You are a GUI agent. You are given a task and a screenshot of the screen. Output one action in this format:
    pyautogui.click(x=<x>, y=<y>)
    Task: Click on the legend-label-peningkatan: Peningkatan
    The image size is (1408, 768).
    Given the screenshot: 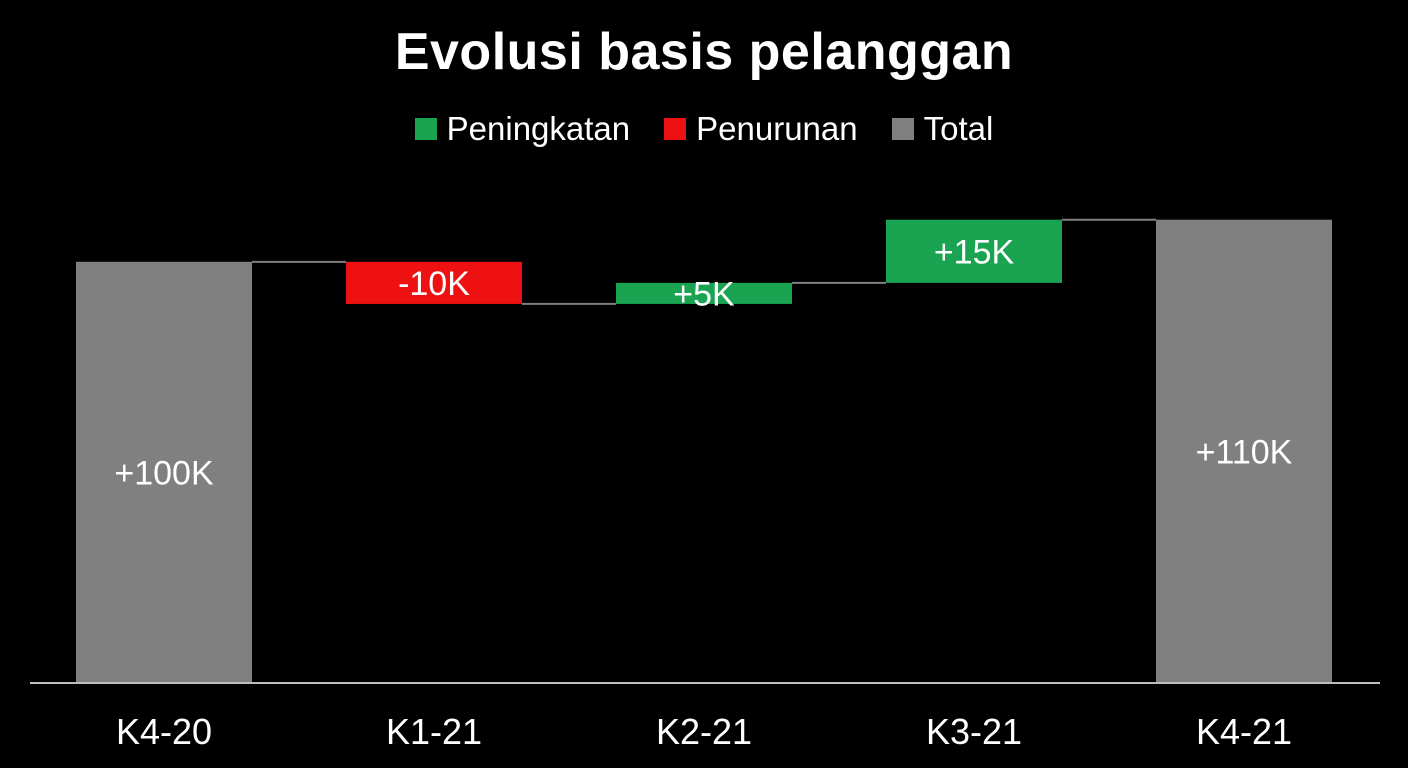 What is the action you would take?
    pyautogui.click(x=538, y=128)
    